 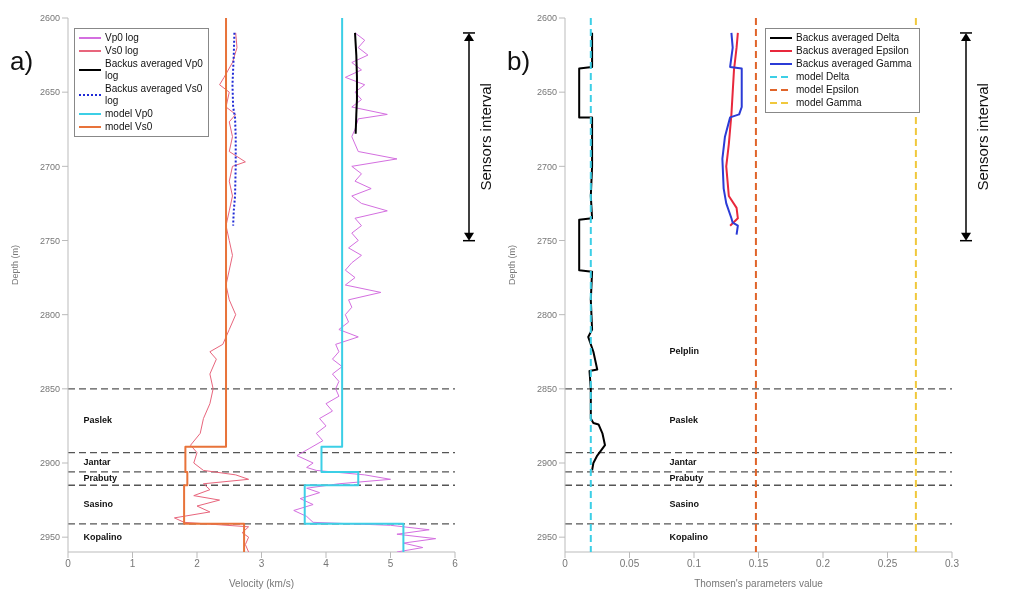 What do you see at coordinates (823, 564) in the screenshot?
I see `x-tick-label: 0.2` at bounding box center [823, 564].